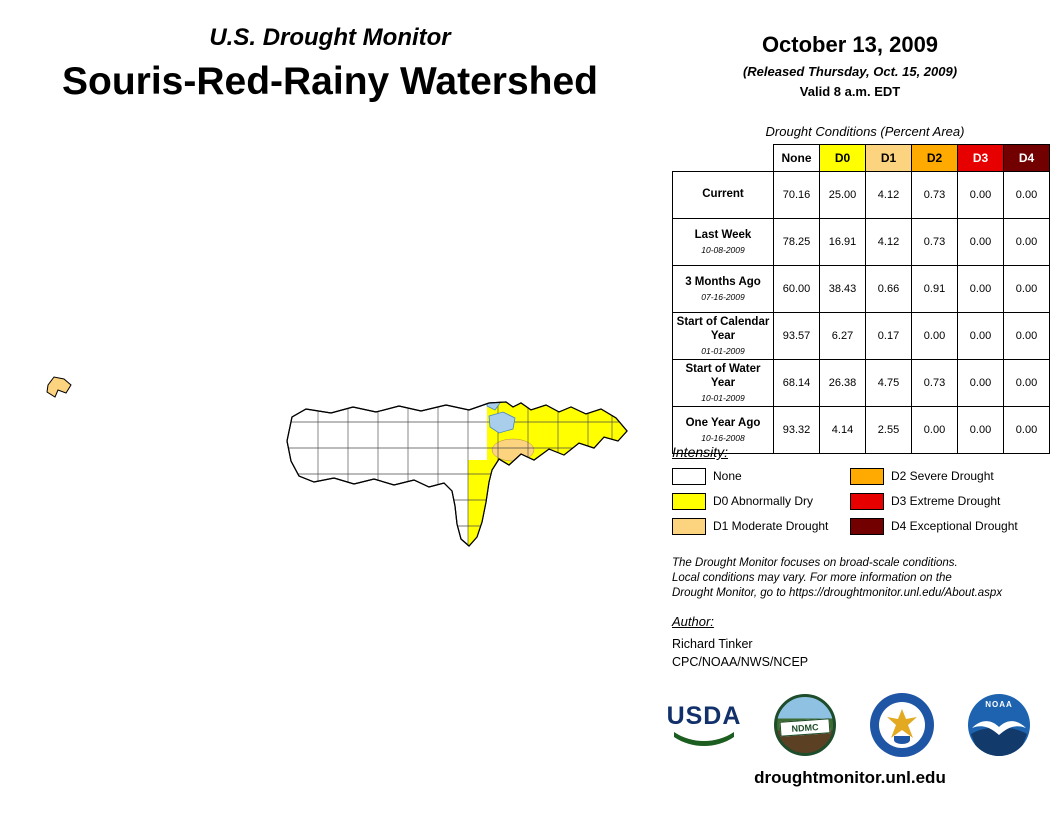  What do you see at coordinates (689, 526) in the screenshot?
I see `color-swatch-d1` at bounding box center [689, 526].